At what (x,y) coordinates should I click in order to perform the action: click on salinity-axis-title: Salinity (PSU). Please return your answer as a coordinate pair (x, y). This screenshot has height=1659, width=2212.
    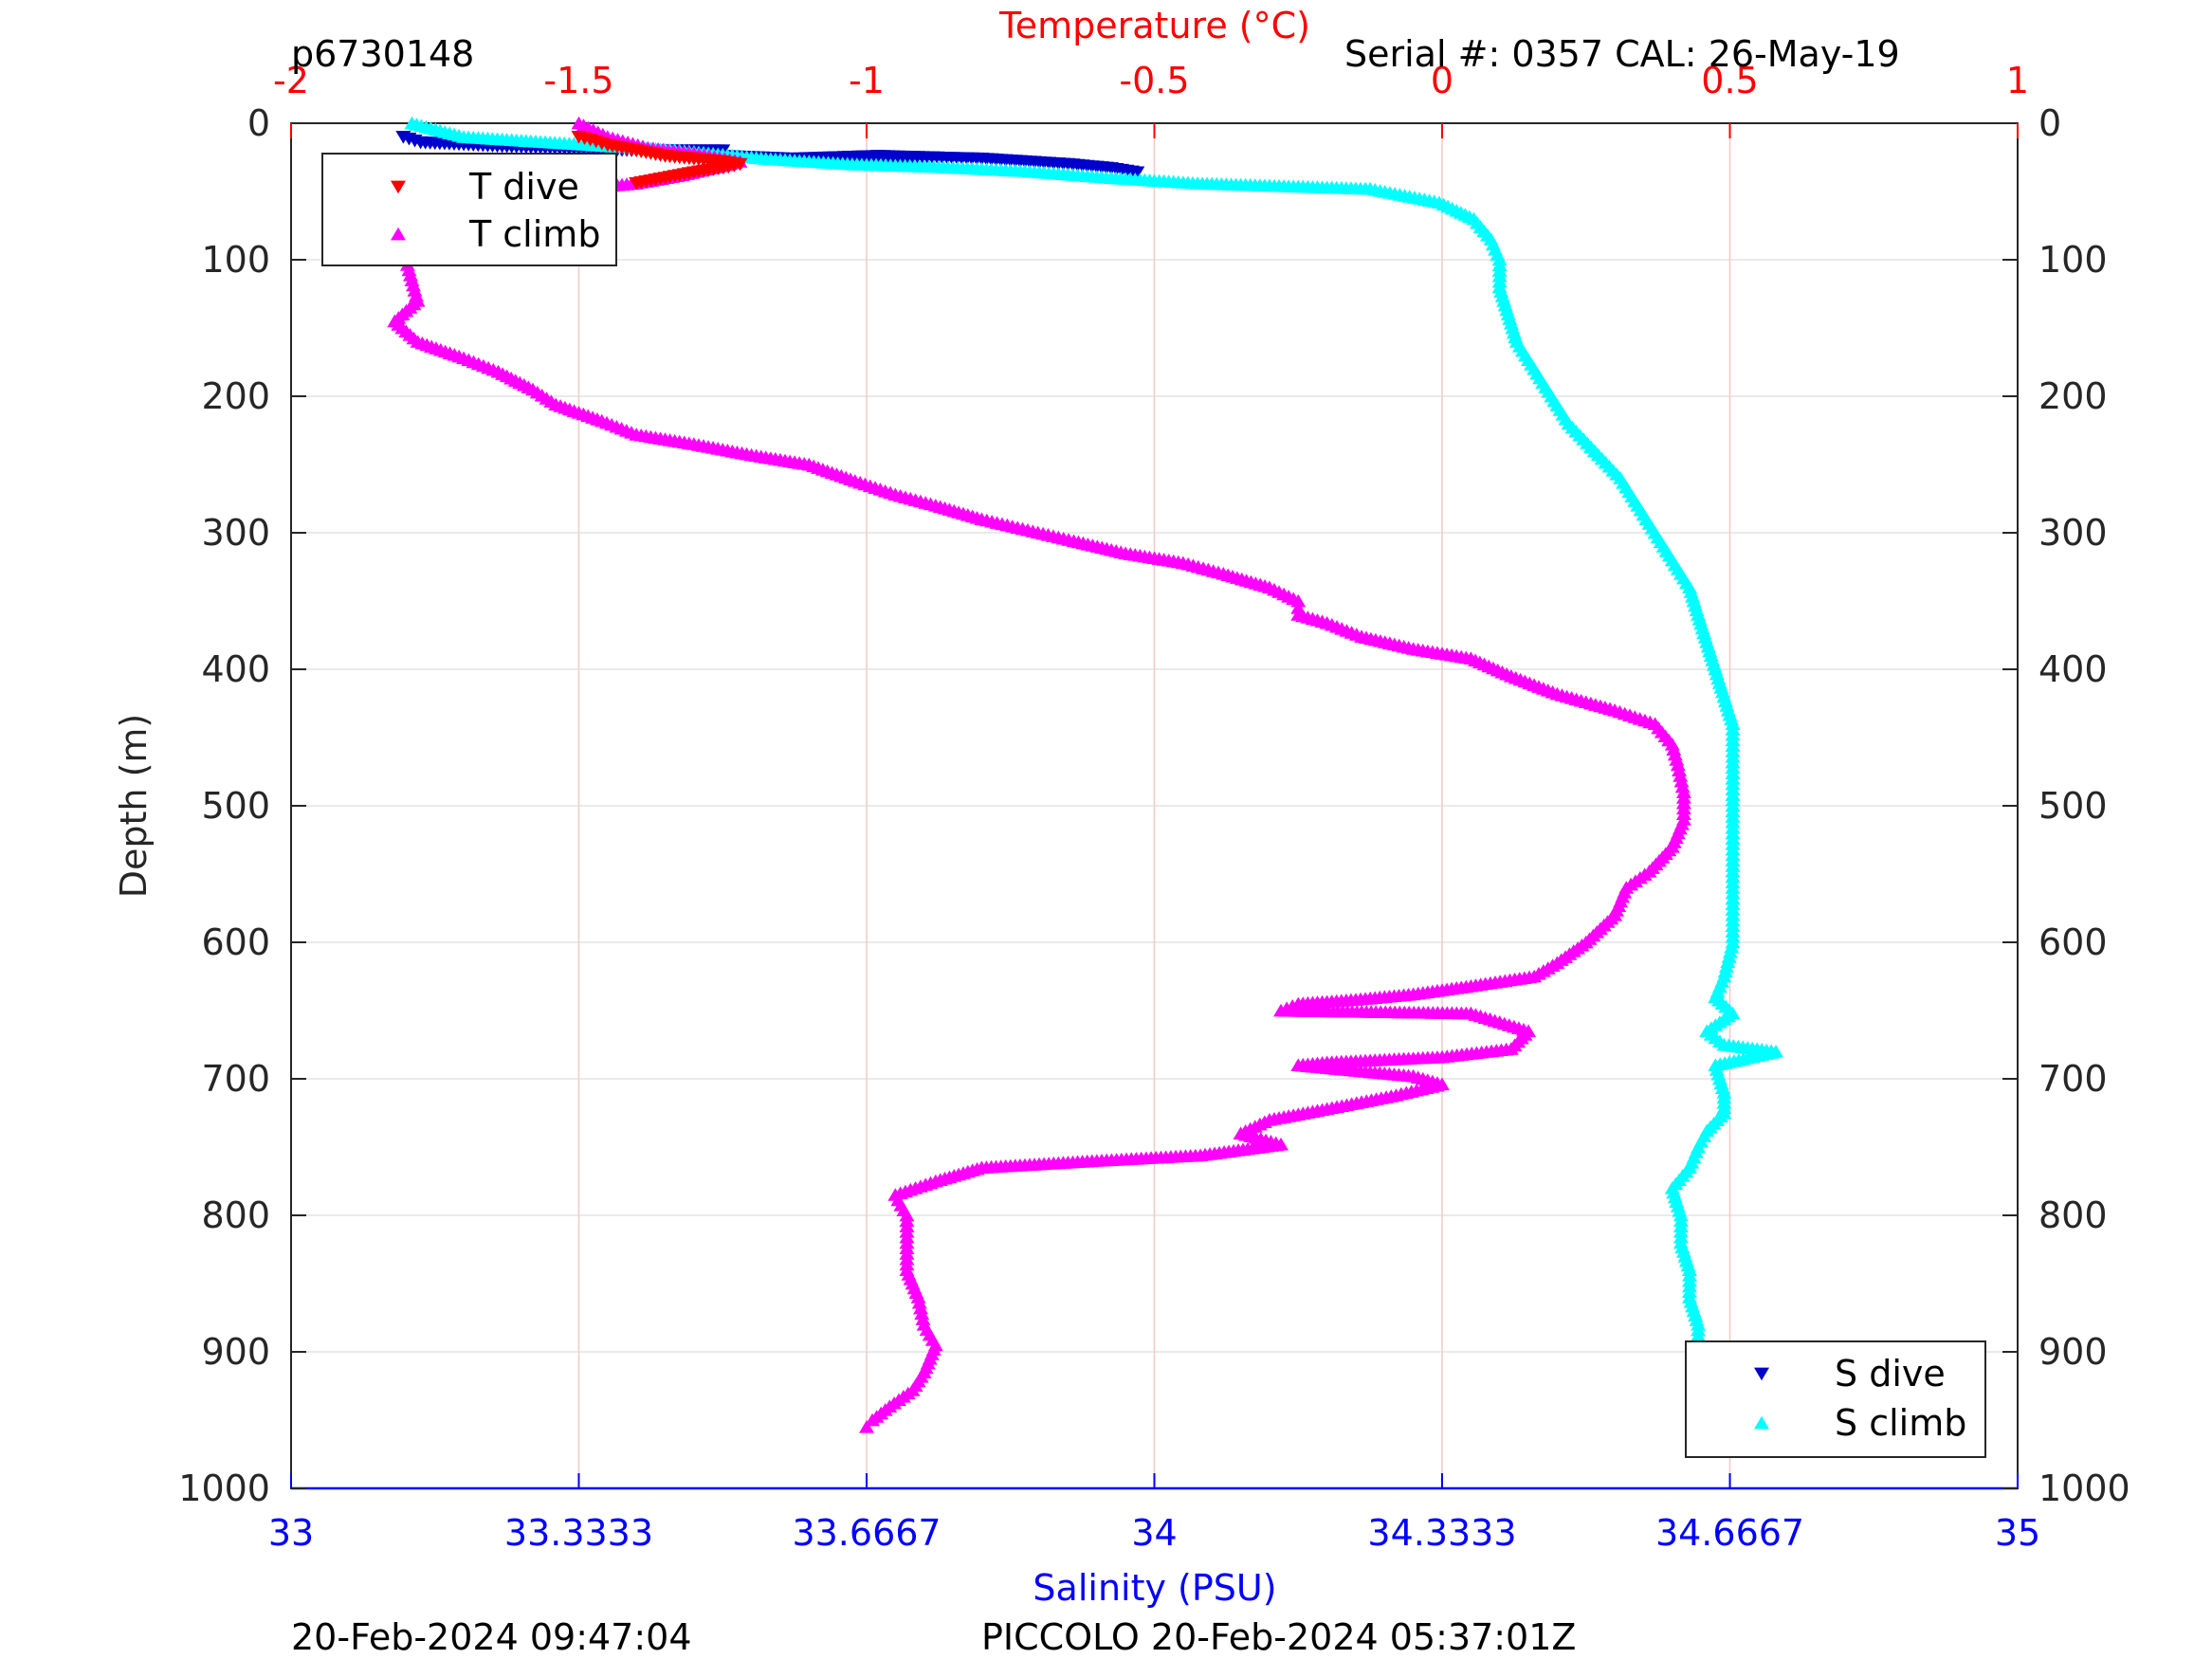
    Looking at the image, I should click on (1154, 1588).